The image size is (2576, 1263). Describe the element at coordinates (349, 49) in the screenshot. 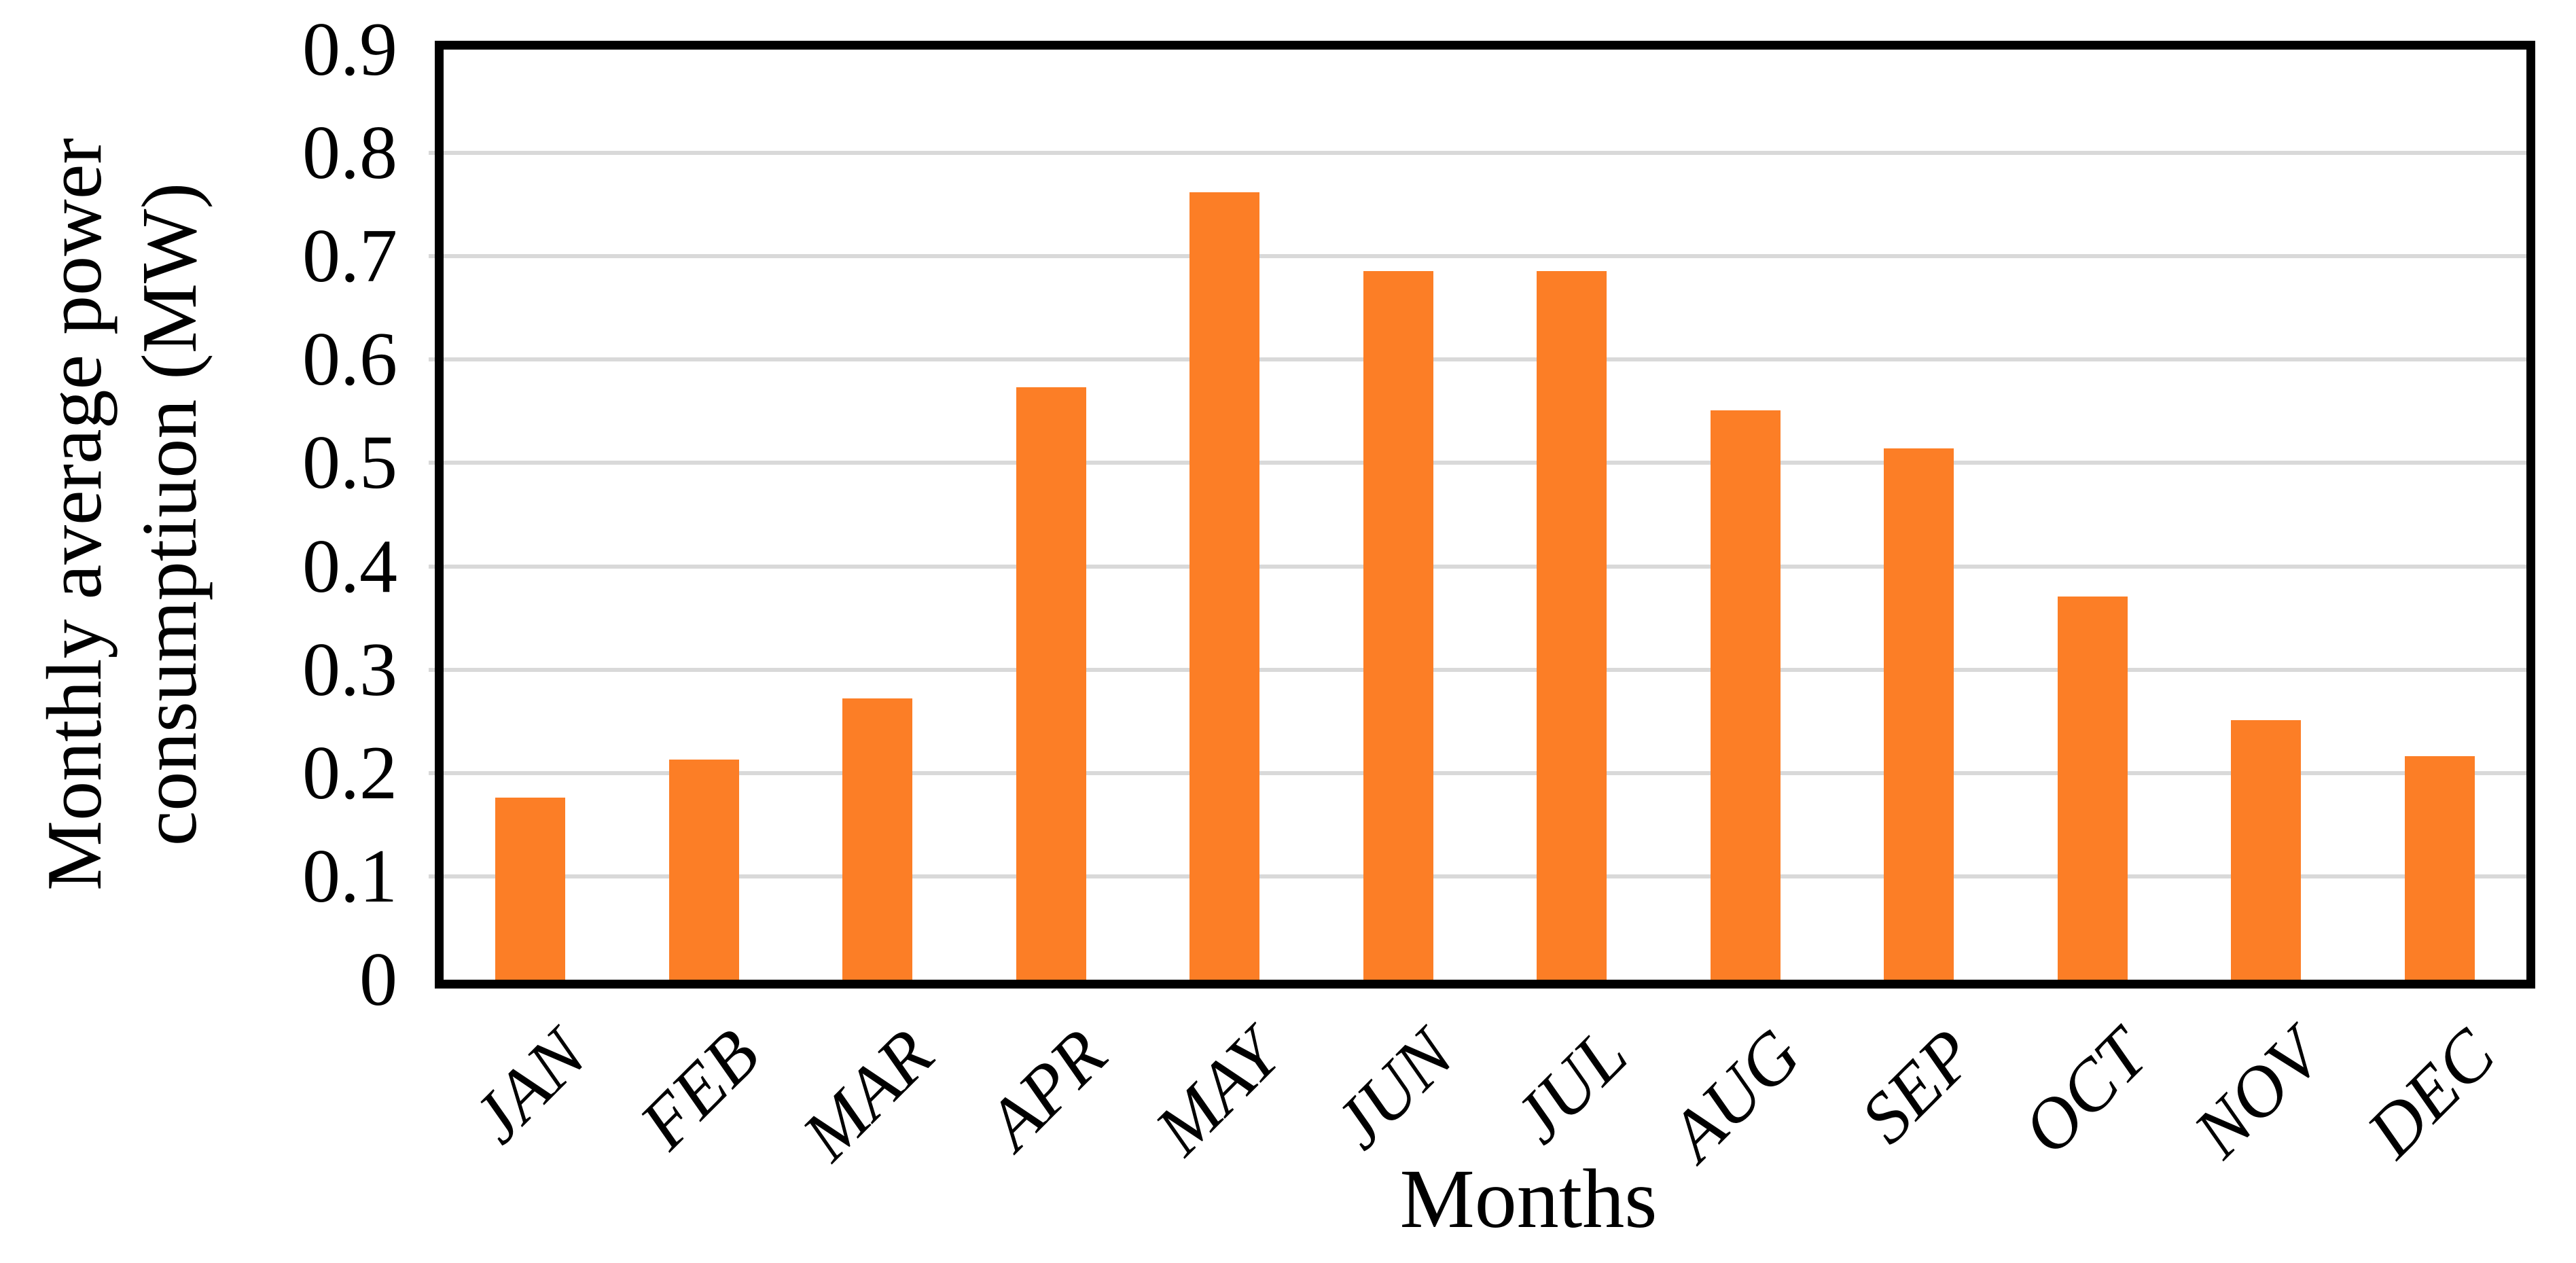

I see `y-tick-label: 0.9` at that location.